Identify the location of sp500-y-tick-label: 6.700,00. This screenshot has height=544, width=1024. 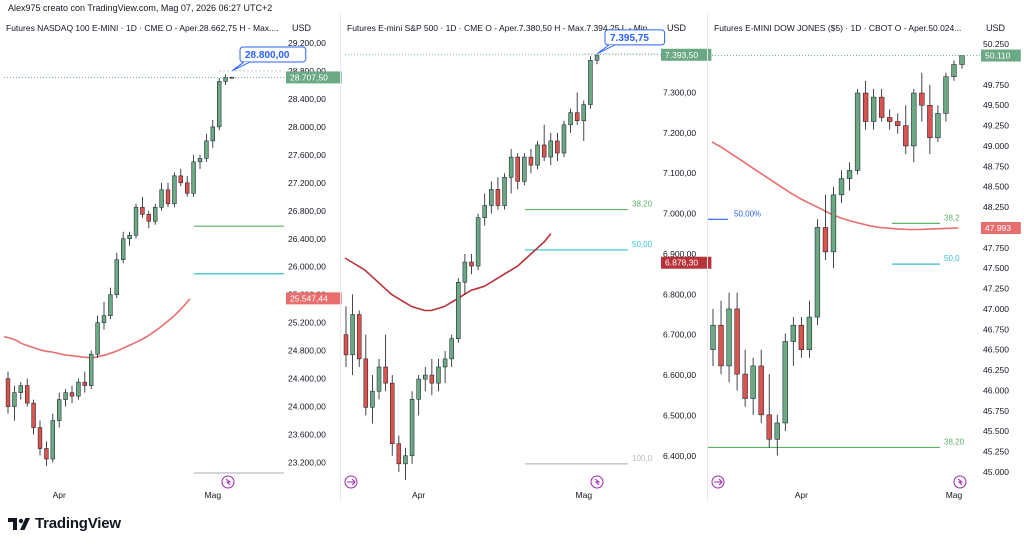
(679, 335).